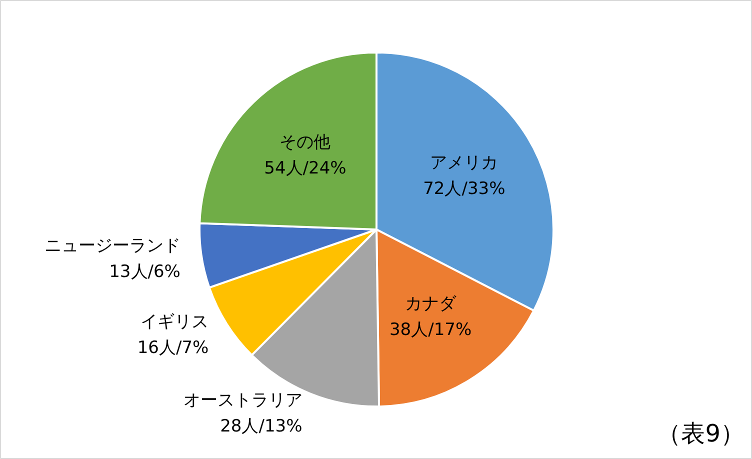  What do you see at coordinates (112, 246) in the screenshot?
I see `slice-label: ニュージーランド` at bounding box center [112, 246].